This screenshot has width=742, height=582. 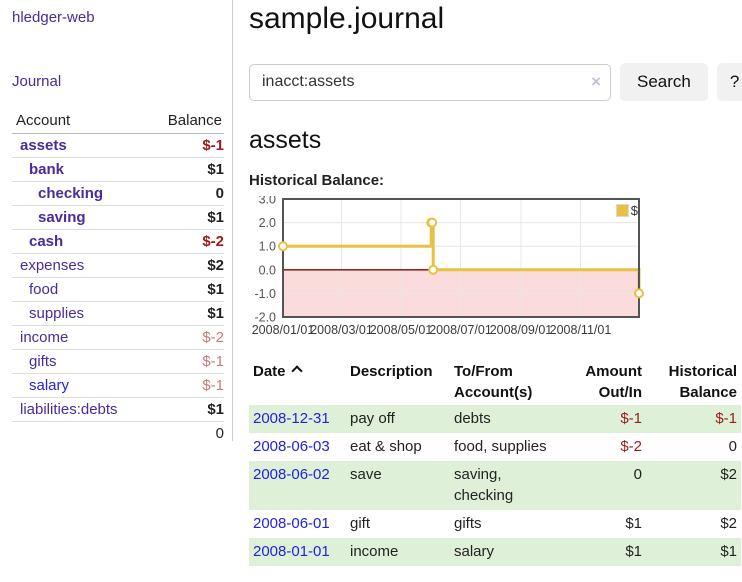 What do you see at coordinates (46, 241) in the screenshot?
I see `sidebar-account-link: cash` at bounding box center [46, 241].